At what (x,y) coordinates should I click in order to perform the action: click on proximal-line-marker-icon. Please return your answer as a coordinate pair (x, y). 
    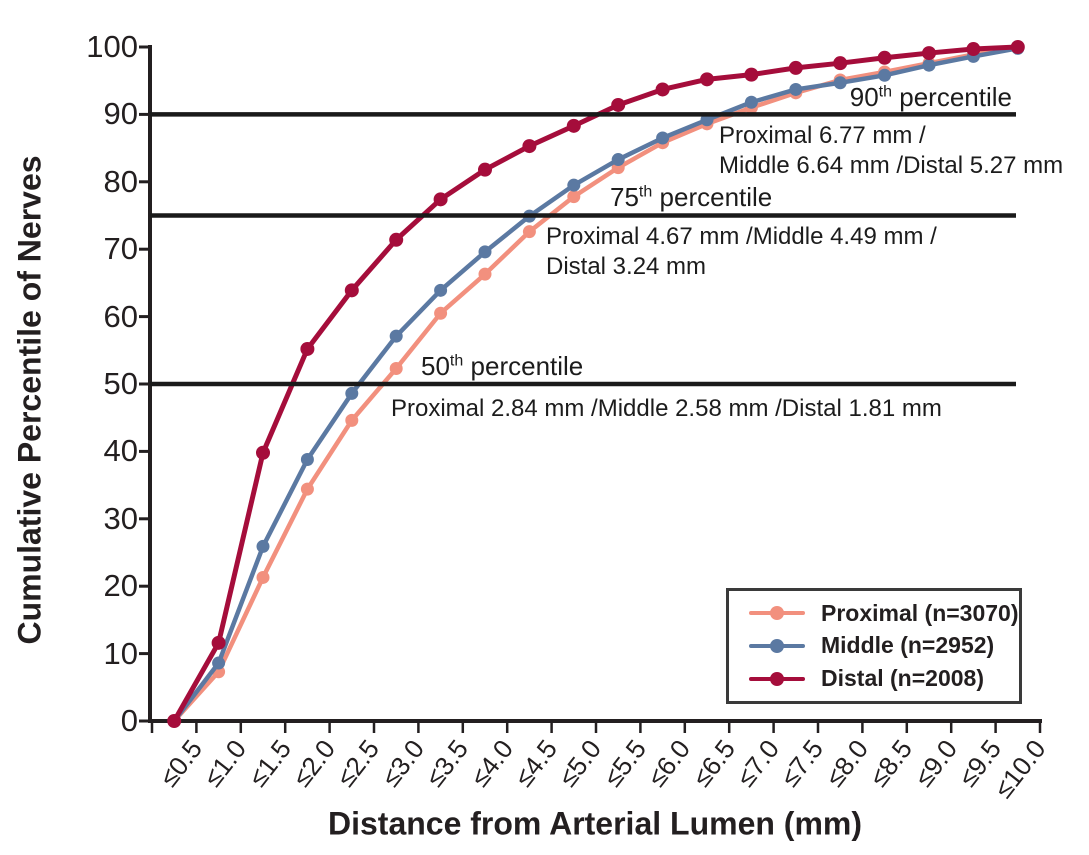
    Looking at the image, I should click on (777, 613).